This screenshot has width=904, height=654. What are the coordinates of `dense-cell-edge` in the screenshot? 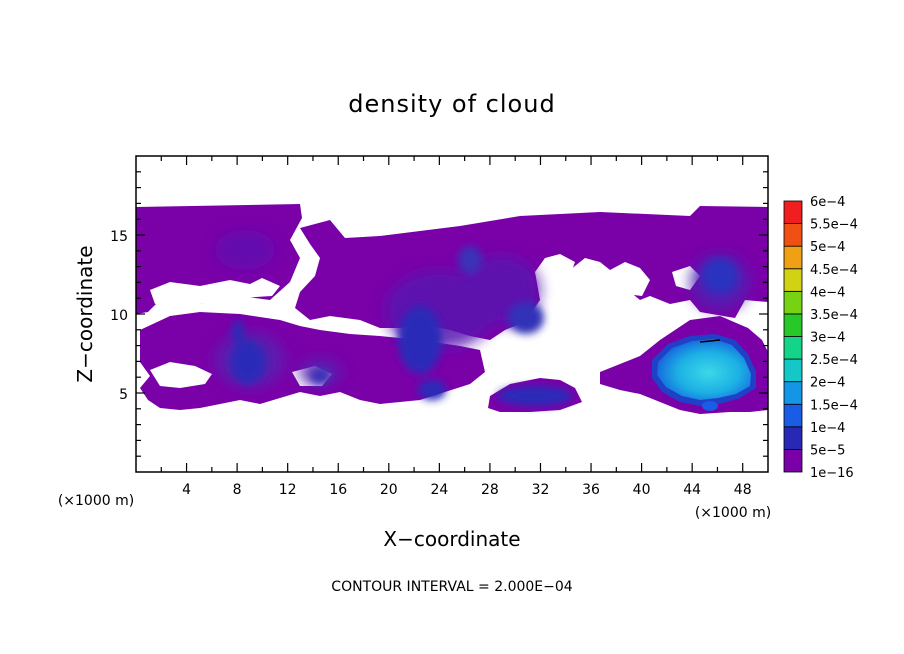 It's located at (710, 341).